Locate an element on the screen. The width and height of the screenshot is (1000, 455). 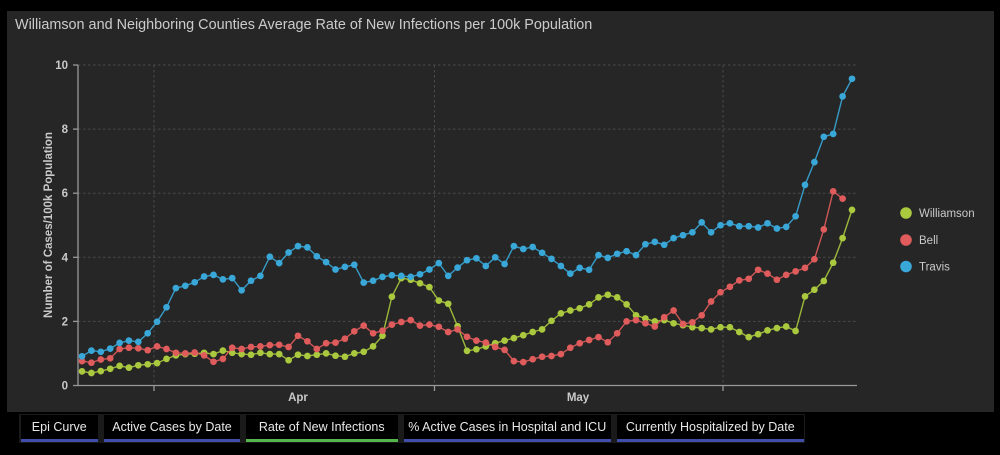
svg-text: 2 is located at coordinates (65, 322).